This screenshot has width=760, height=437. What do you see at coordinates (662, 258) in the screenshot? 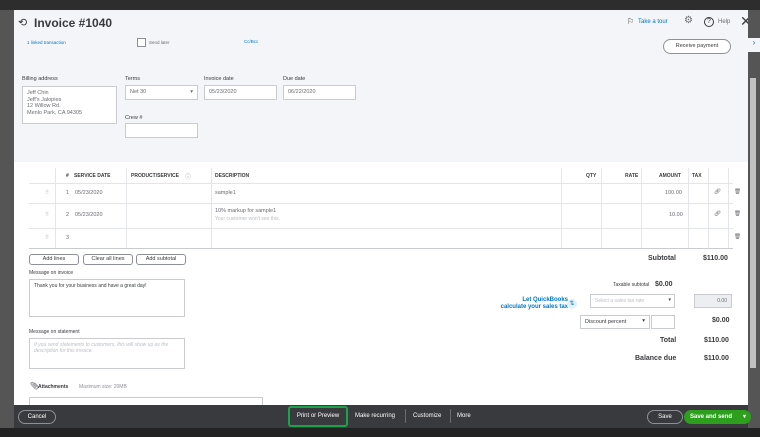
I see `subtotal-label: Subtotal` at bounding box center [662, 258].